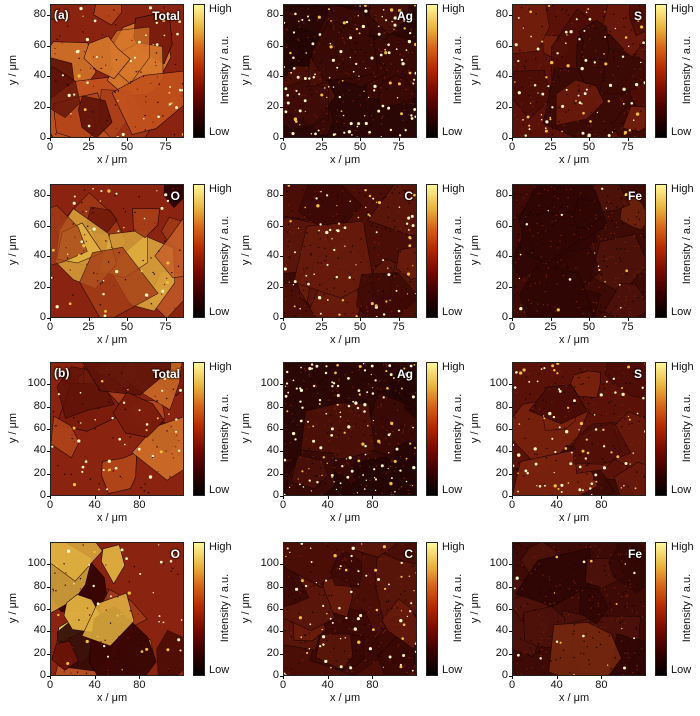 This screenshot has height=716, width=700. I want to click on elemental-map-set_a-o, so click(117, 251).